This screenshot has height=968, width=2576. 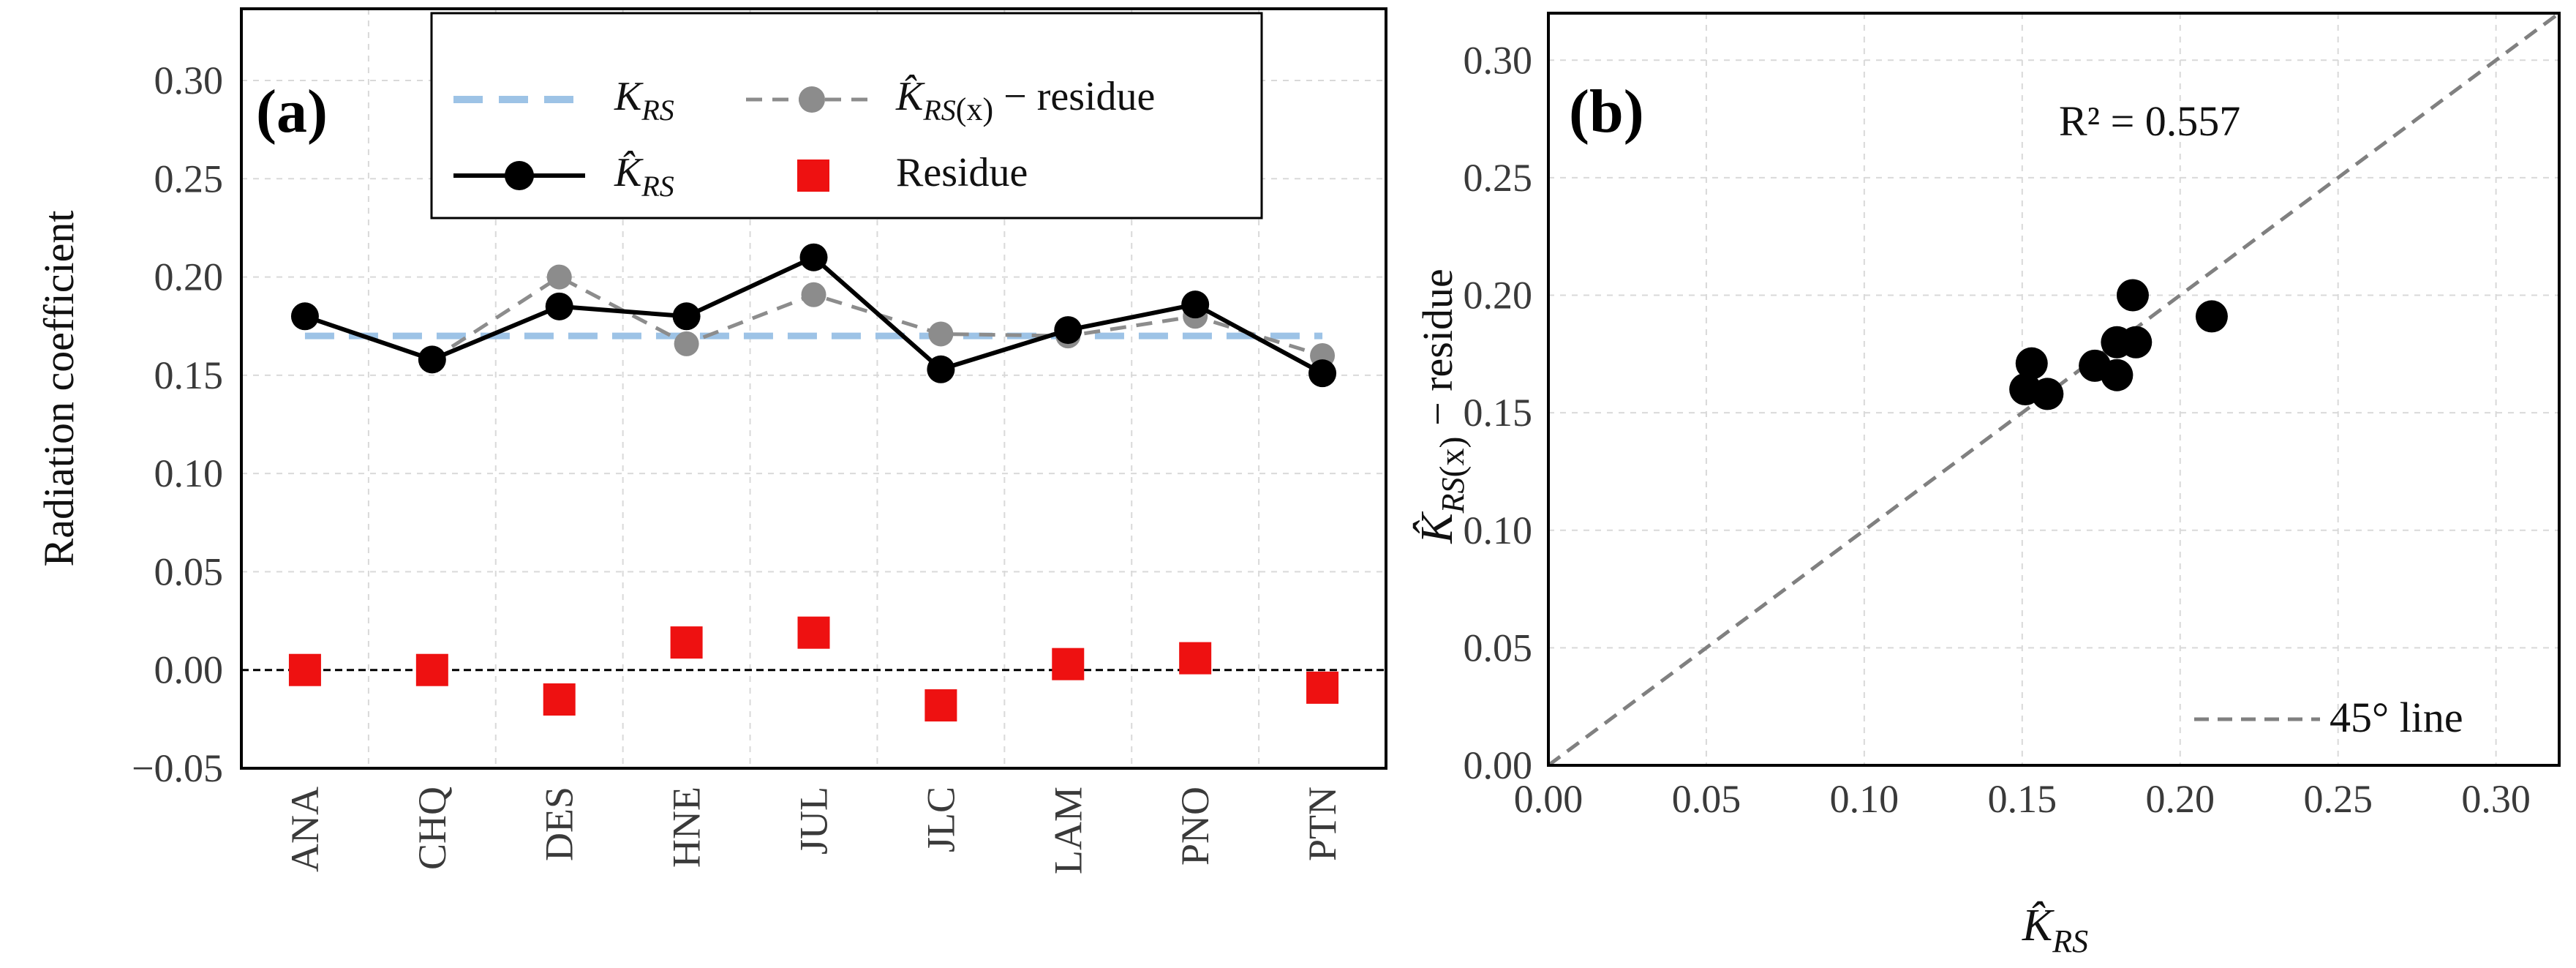 I want to click on panel-a-y-tick-label: 0.15, so click(x=189, y=375).